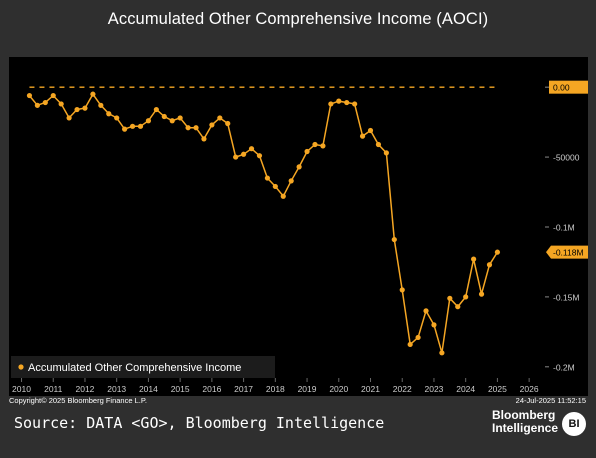  What do you see at coordinates (574, 424) in the screenshot?
I see `brand-badge-icon: BI` at bounding box center [574, 424].